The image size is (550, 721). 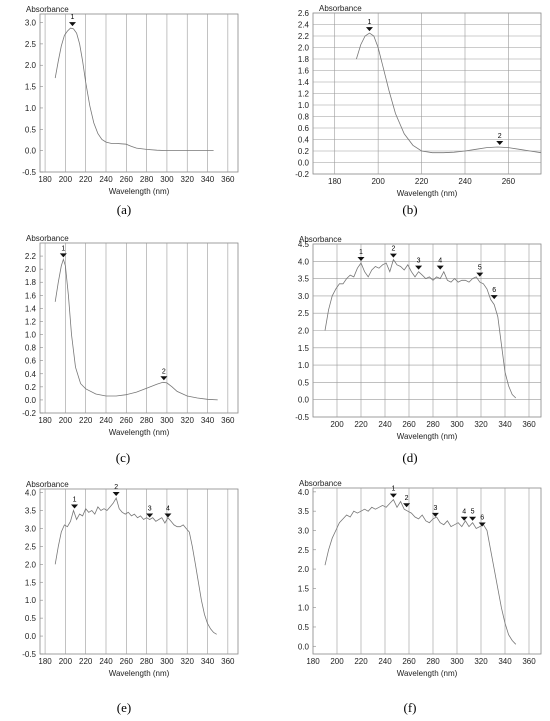 I want to click on panel-caption: (f), so click(x=410, y=707).